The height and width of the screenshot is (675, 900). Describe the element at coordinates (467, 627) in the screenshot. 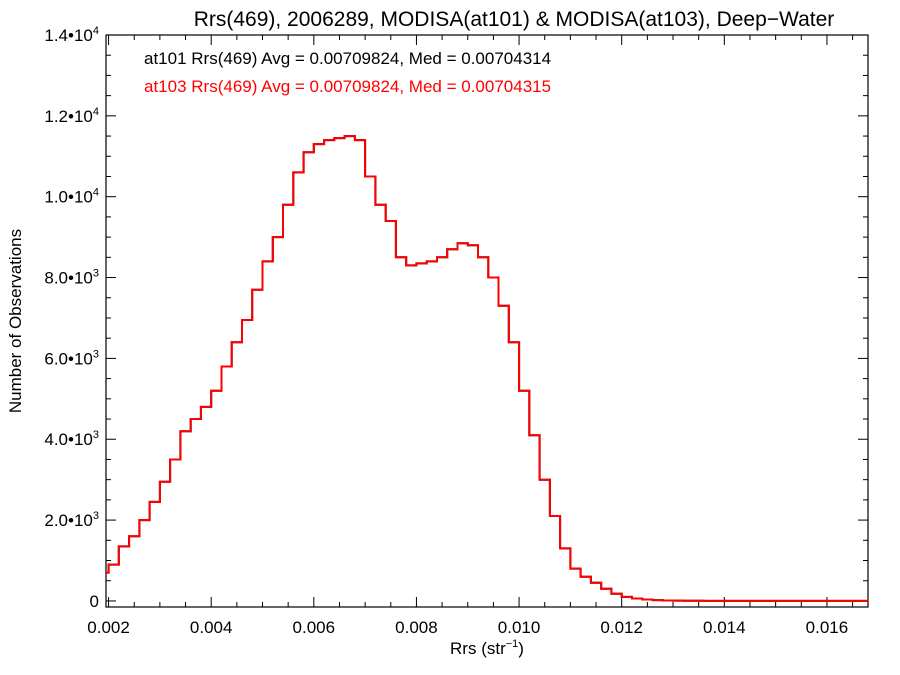

I see `x-tick-labels: 0.002 0.004 0.006 0.008 0.010 0.012 0.014 0.016` at that location.